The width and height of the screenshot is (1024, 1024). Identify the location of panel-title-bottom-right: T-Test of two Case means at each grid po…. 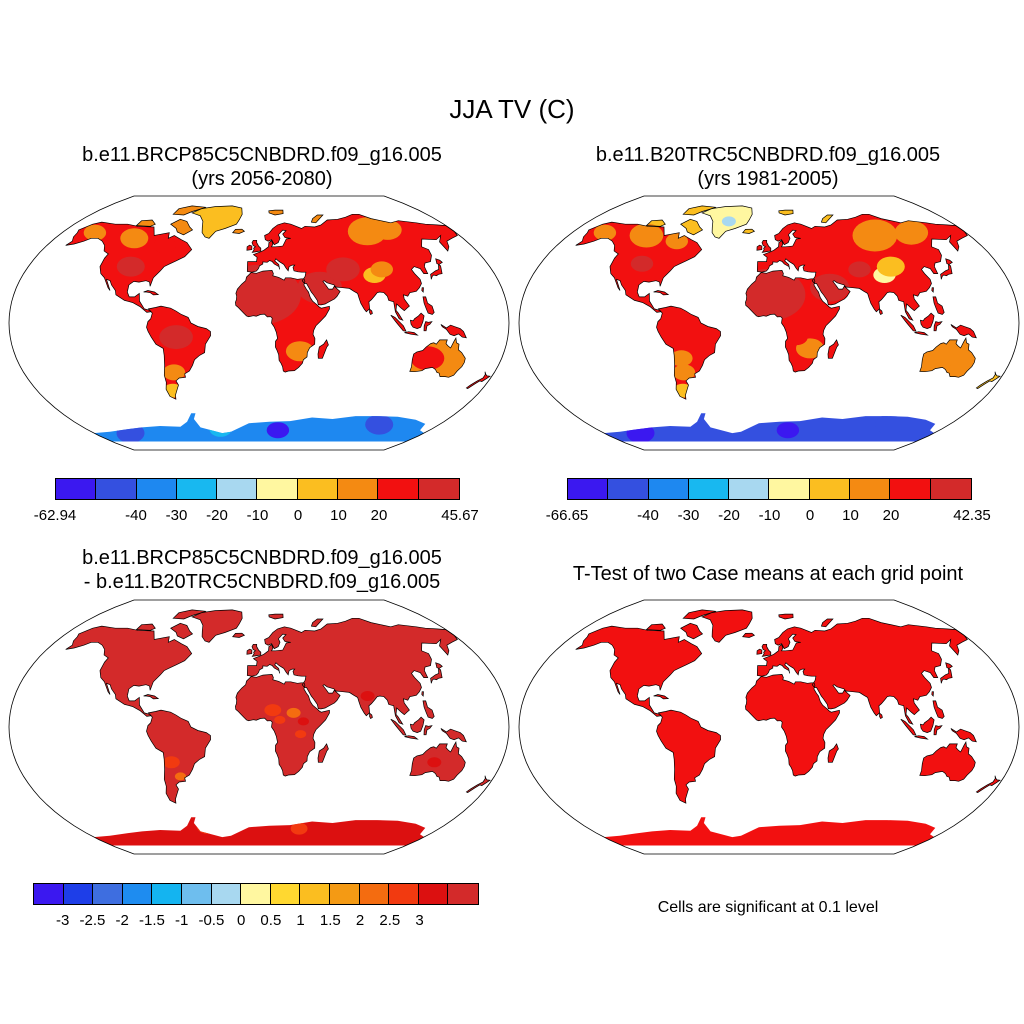
(768, 574).